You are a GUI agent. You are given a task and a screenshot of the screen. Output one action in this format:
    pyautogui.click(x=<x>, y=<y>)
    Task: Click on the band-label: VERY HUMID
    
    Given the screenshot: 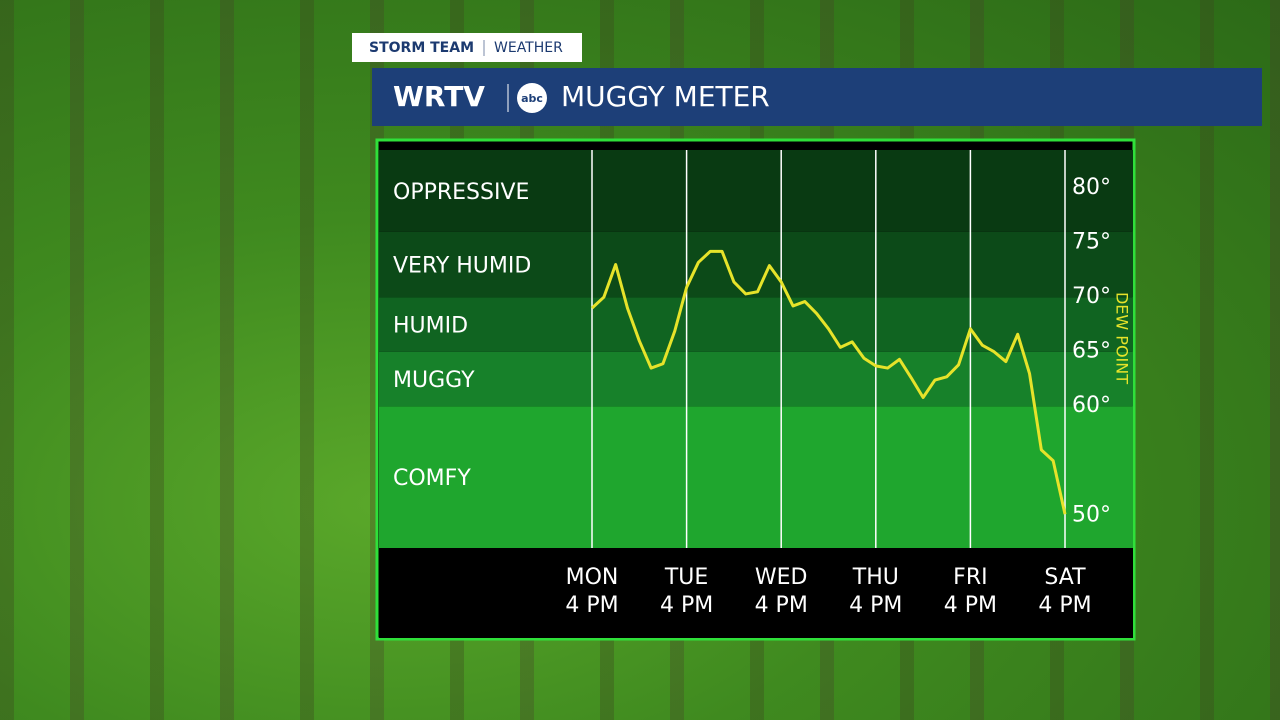 What is the action you would take?
    pyautogui.click(x=462, y=265)
    